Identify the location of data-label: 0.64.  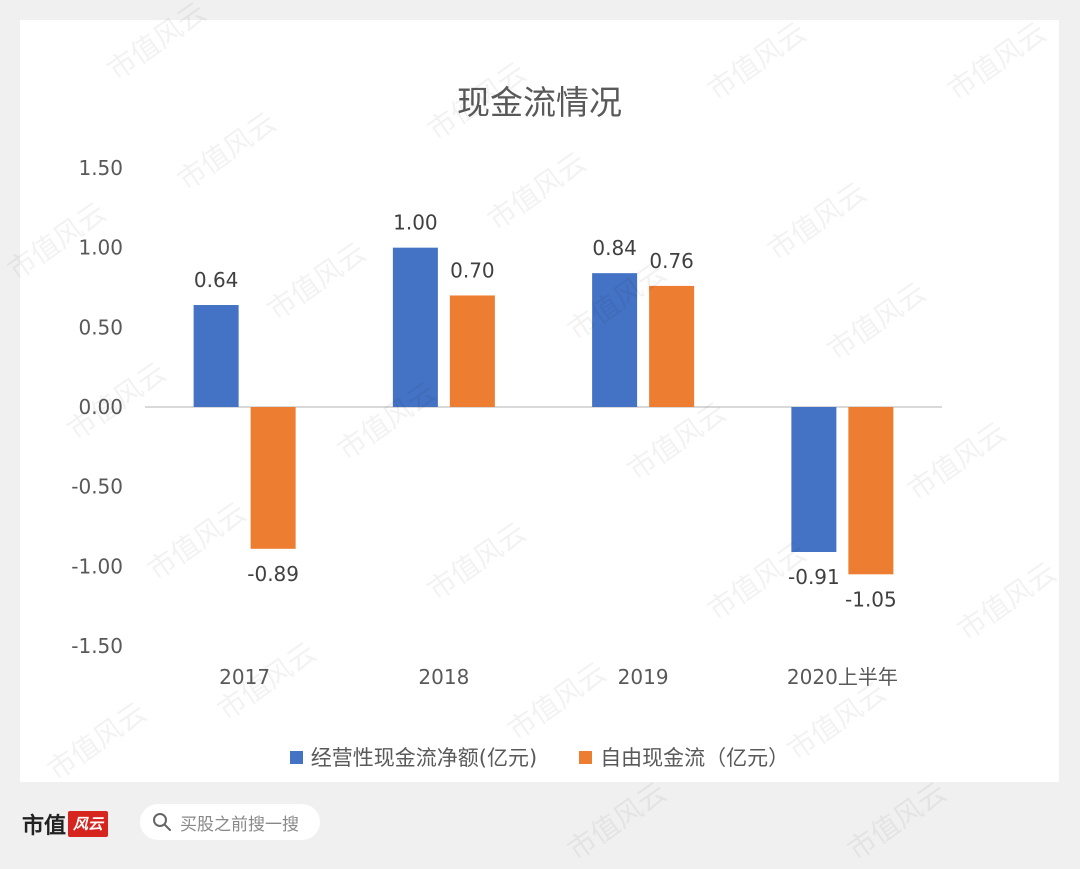
(216, 280).